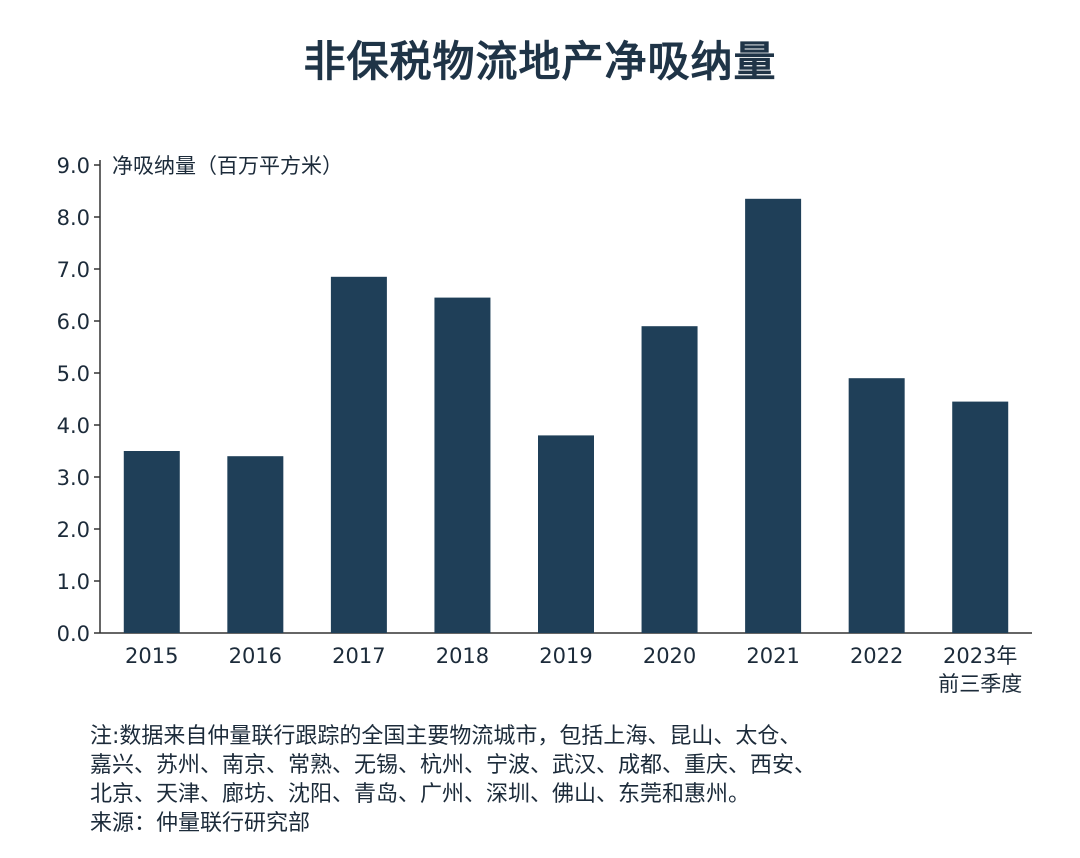 The image size is (1080, 858). I want to click on x-tick-label: 2016, so click(255, 656).